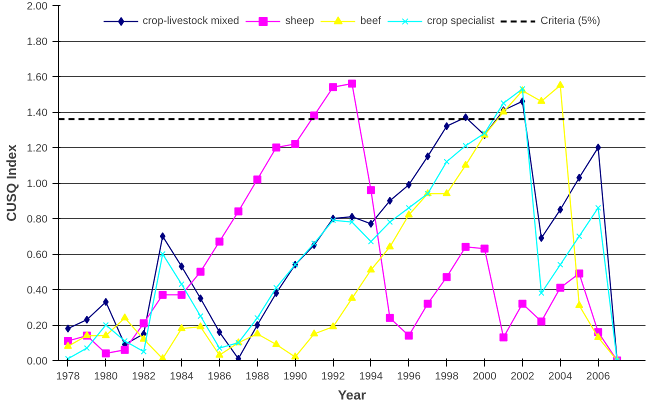 Image resolution: width=665 pixels, height=405 pixels. What do you see at coordinates (37, 326) in the screenshot?
I see `y-tick-label: 0.20` at bounding box center [37, 326].